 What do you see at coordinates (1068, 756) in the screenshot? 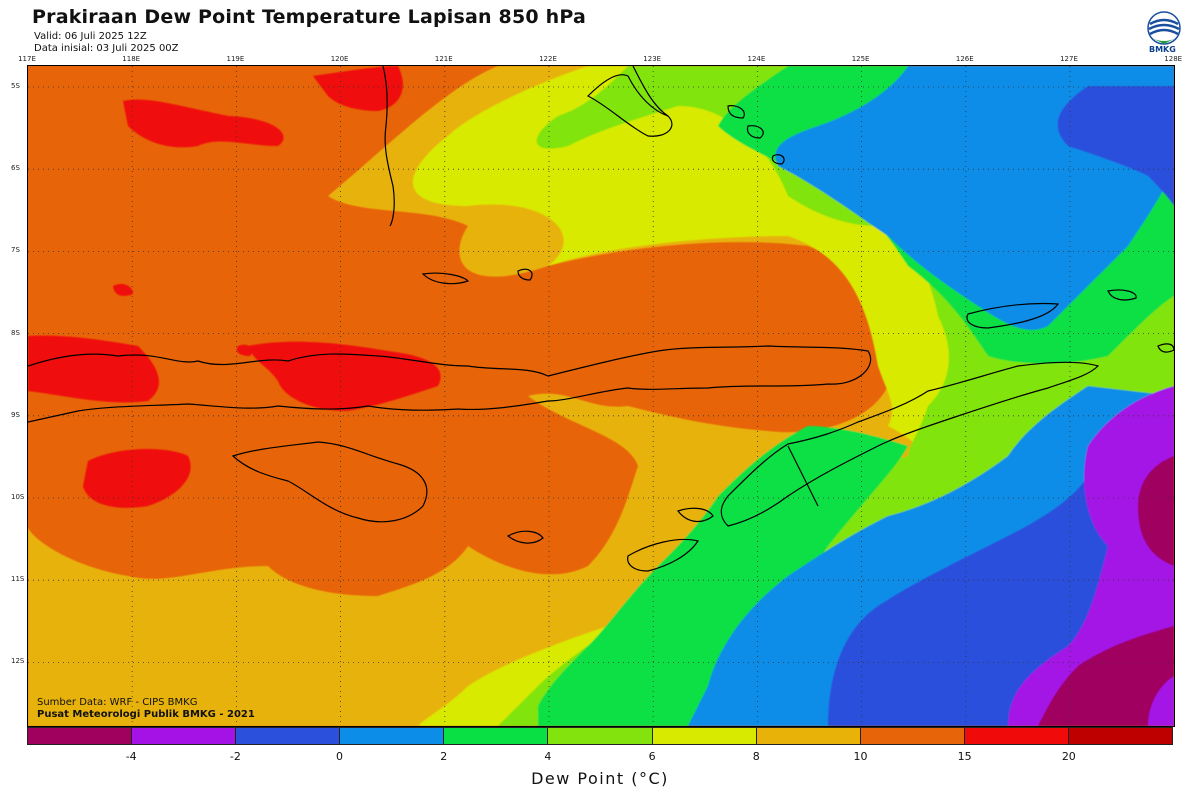
I see `colorbar-tick-label: 20` at bounding box center [1068, 756].